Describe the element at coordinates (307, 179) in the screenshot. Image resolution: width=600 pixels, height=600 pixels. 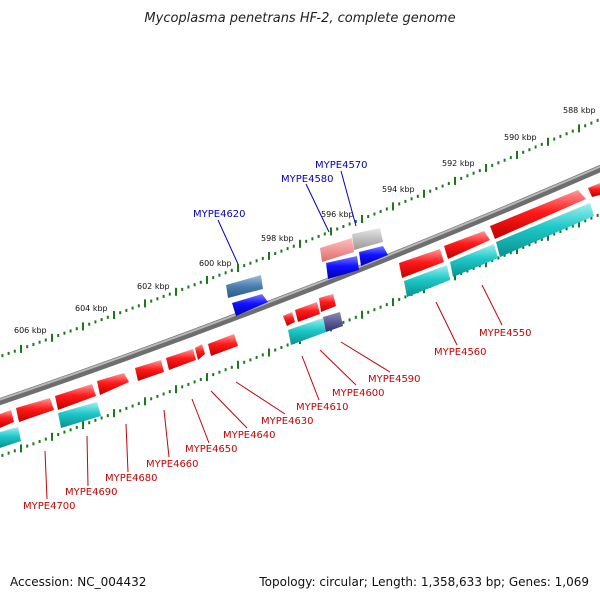
I see `gene-label: MYPE4580` at that location.